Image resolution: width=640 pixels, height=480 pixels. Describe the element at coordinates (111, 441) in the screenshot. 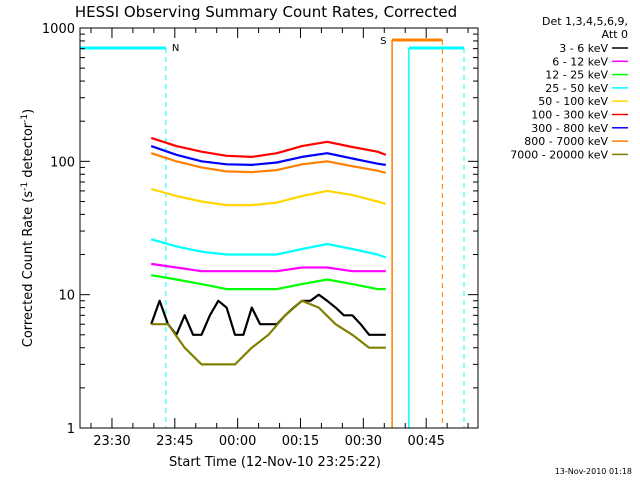

I see `x-tick-label: 23:30` at that location.